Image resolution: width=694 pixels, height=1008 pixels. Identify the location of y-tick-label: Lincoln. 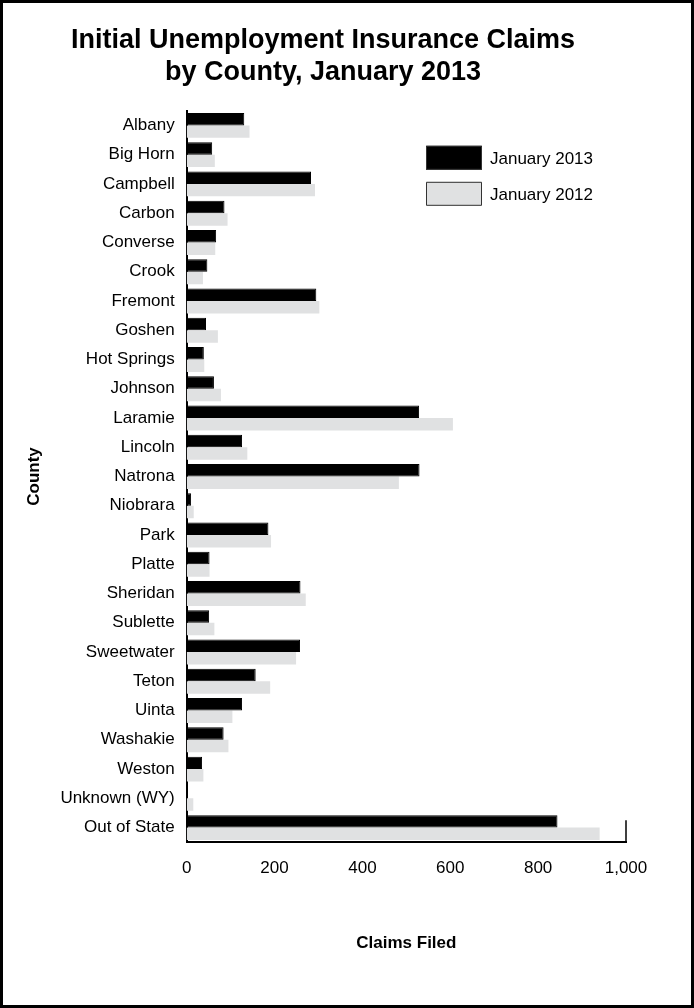
(147, 446).